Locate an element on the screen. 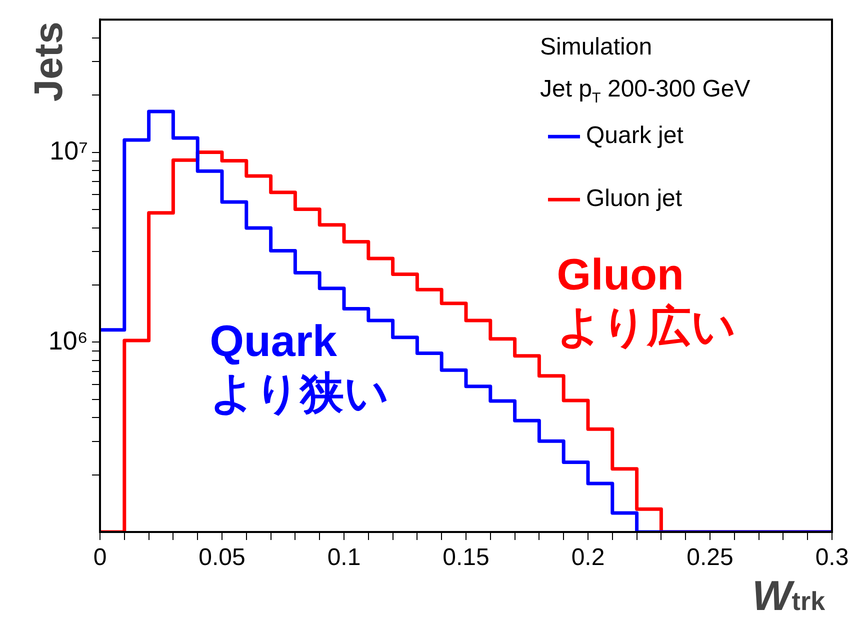  x-axis-title: Wtrk is located at coordinates (789, 595).